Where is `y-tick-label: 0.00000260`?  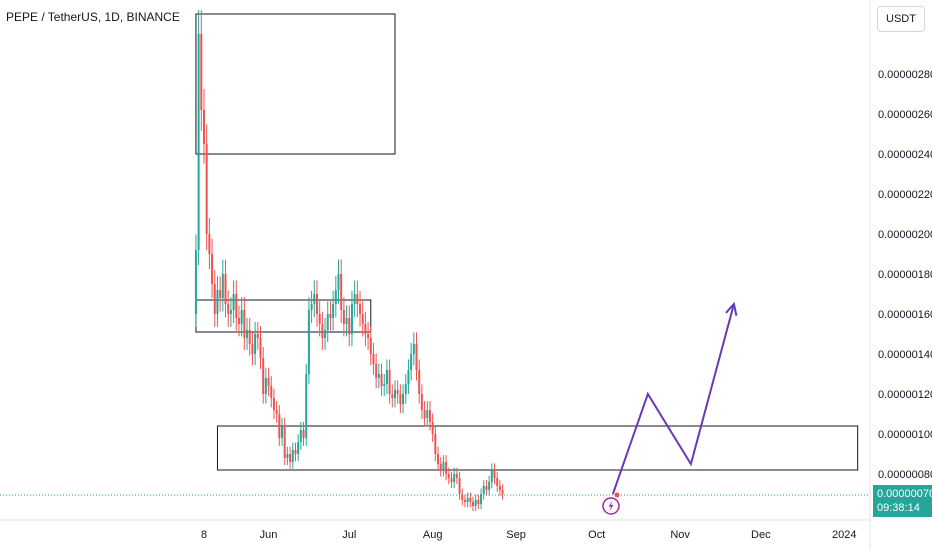
y-tick-label: 0.00000260 is located at coordinates (905, 115).